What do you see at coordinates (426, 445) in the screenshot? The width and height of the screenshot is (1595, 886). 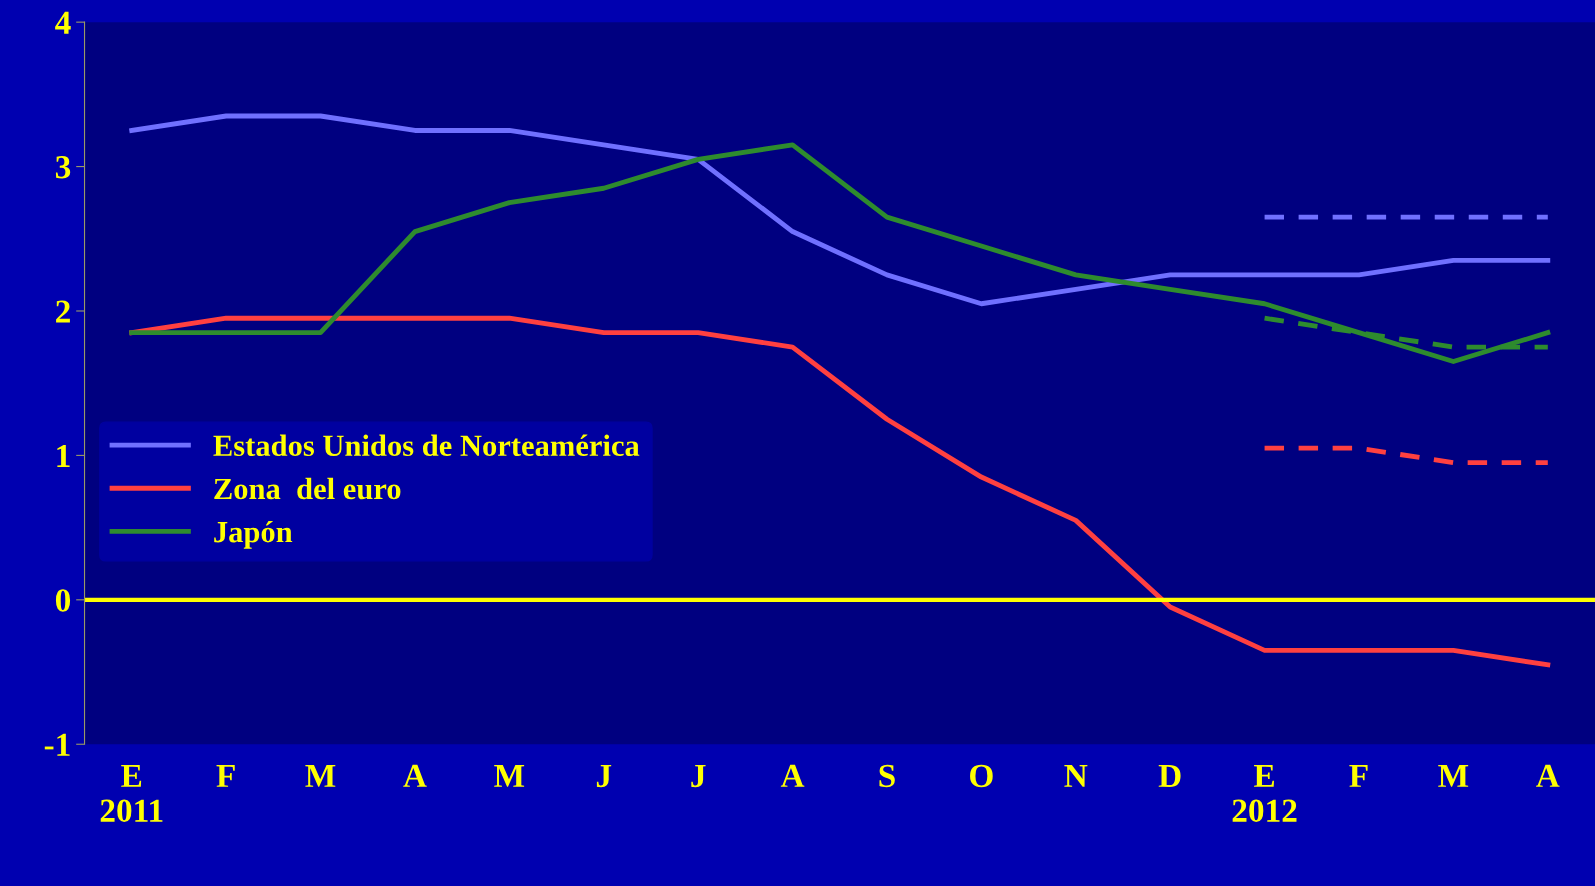 I see `legend-label: Estados Unidos de Norteamérica` at bounding box center [426, 445].